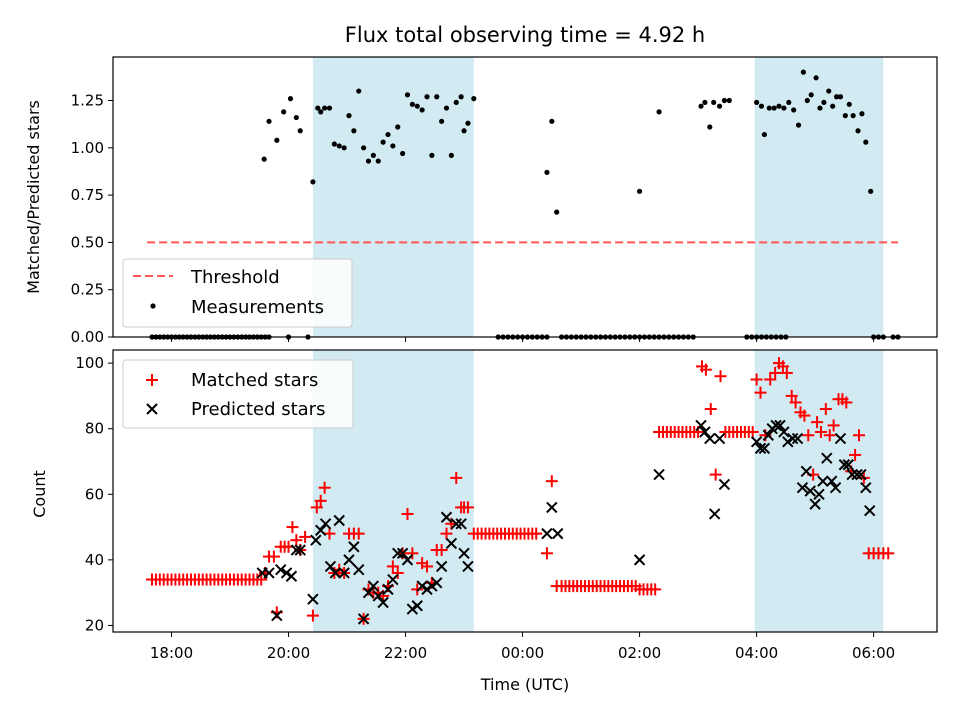 The width and height of the screenshot is (960, 720). I want to click on bottom-y-tick-label: 40, so click(94, 560).